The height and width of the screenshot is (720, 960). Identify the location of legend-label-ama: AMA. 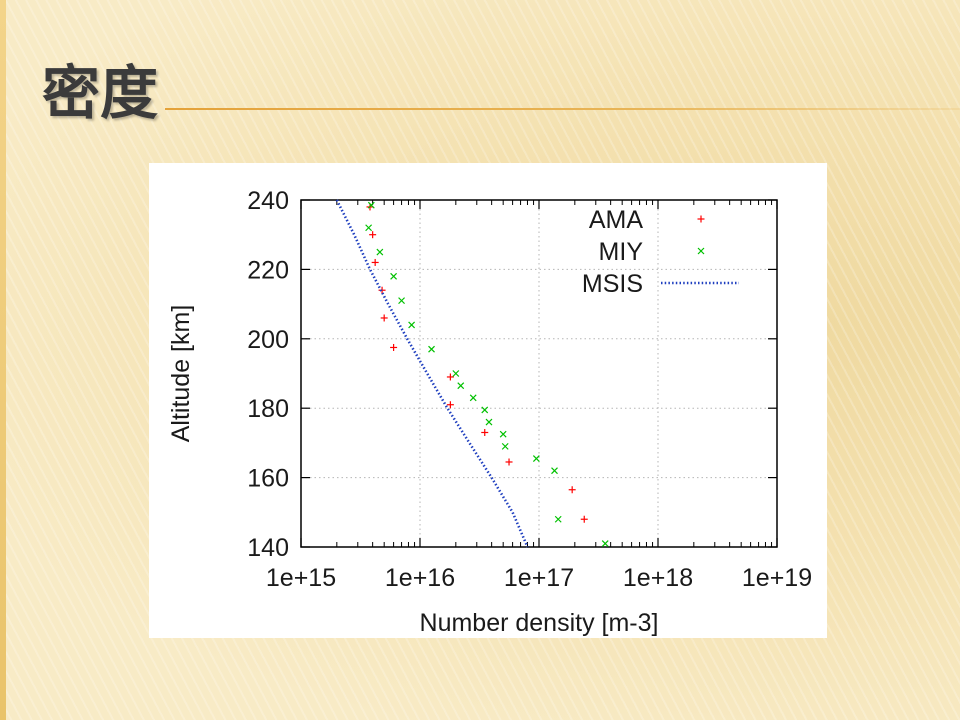
(616, 220).